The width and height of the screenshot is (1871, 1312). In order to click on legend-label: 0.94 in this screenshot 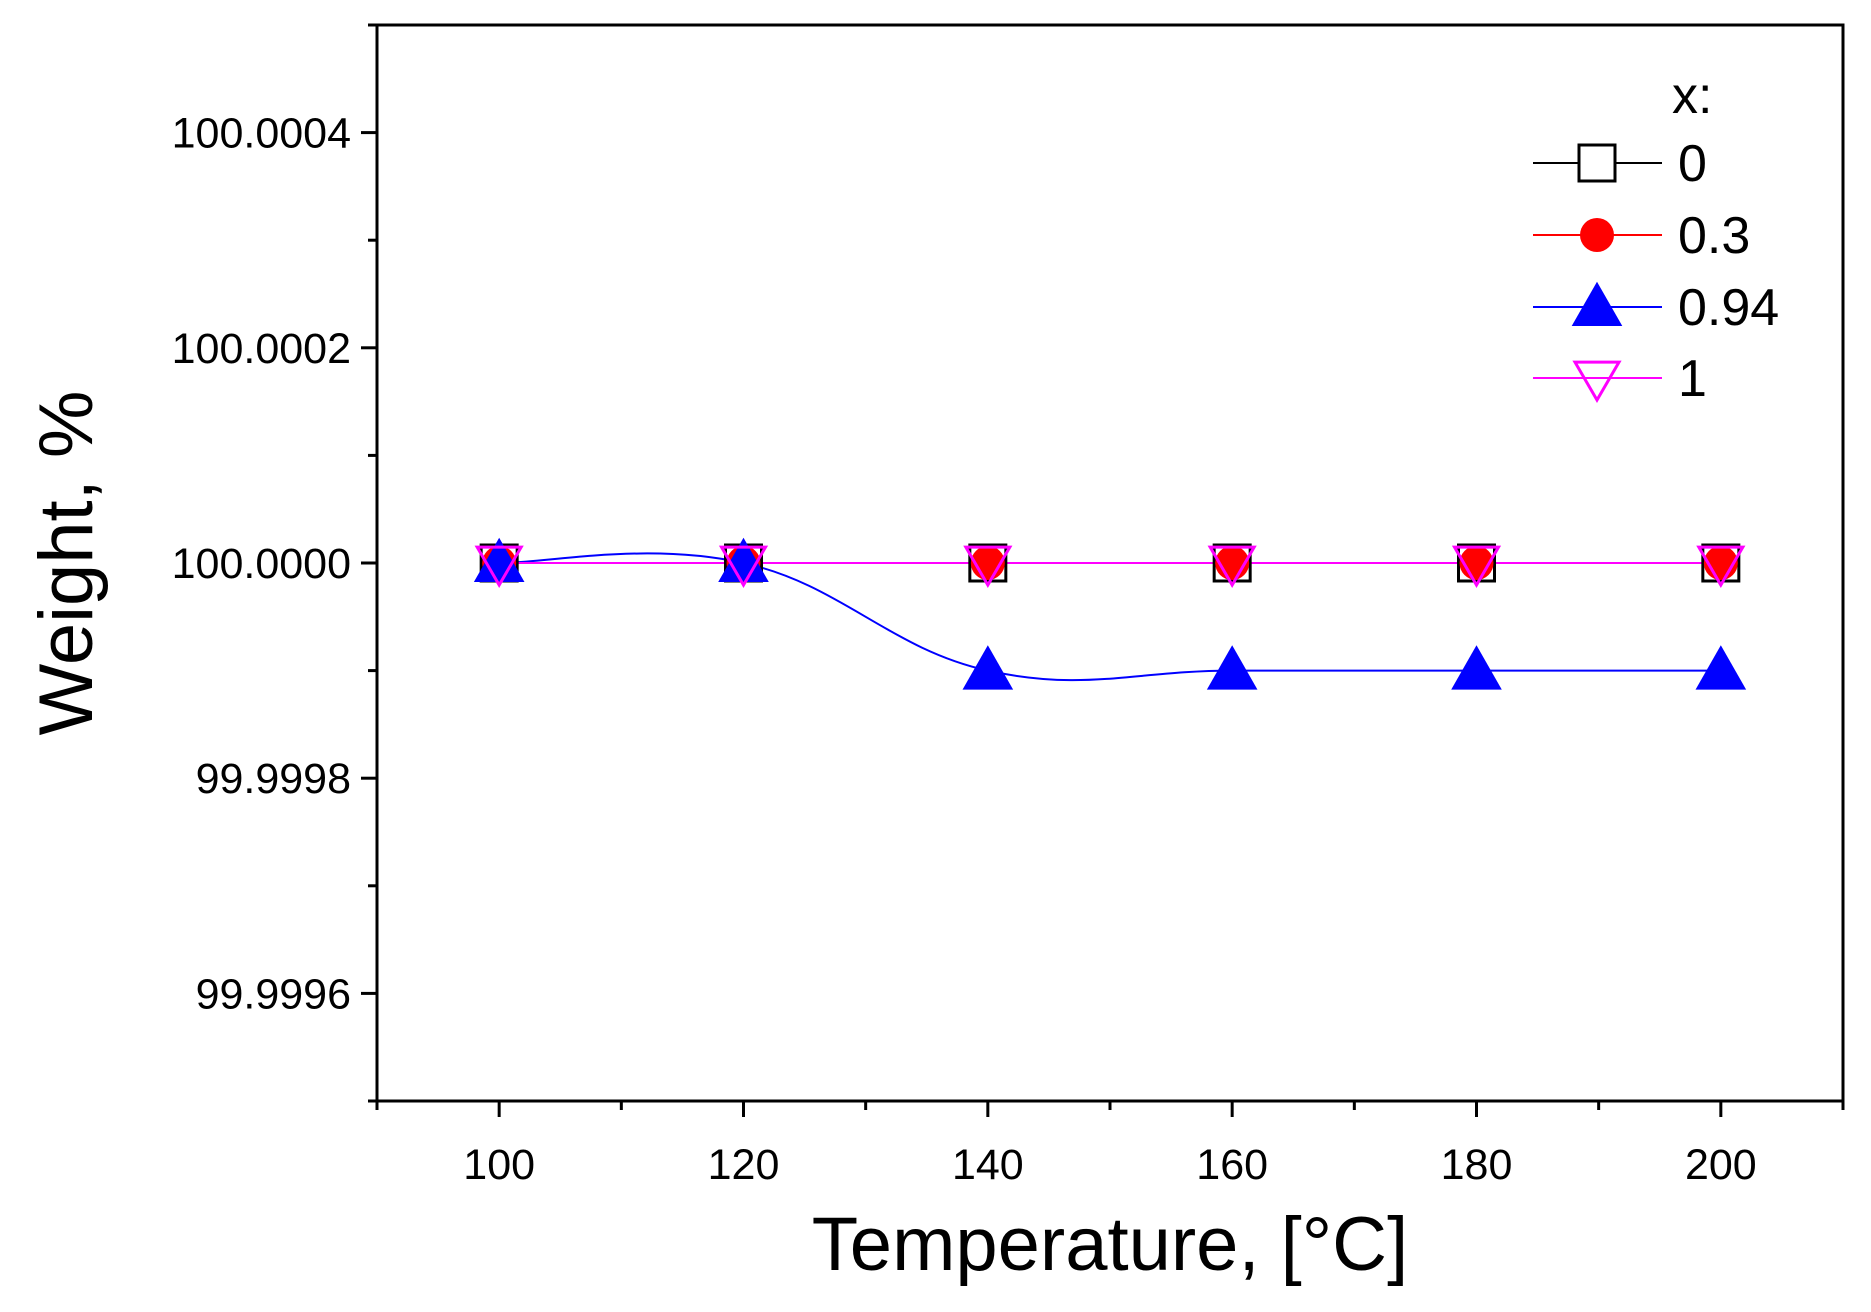, I will do `click(1728, 308)`.